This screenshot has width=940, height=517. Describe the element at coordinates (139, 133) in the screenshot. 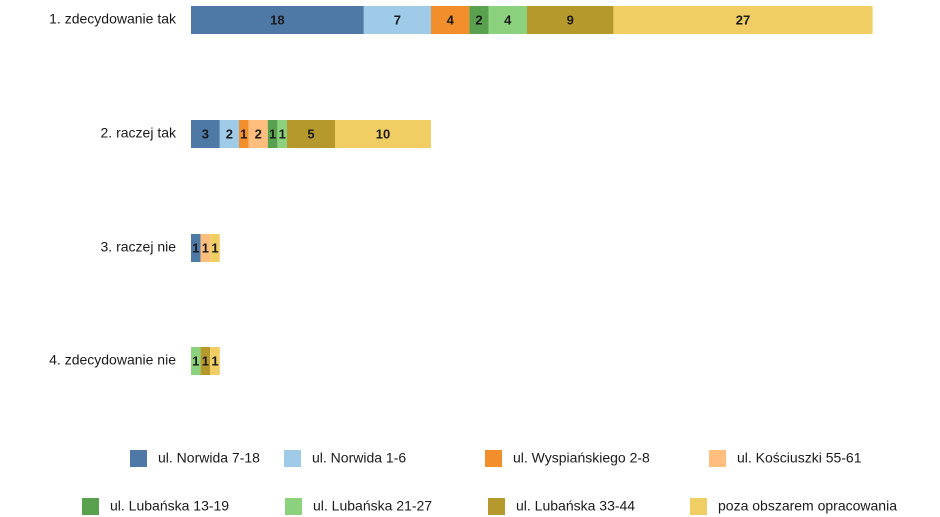

I see `category-label: 2. raczej tak` at that location.